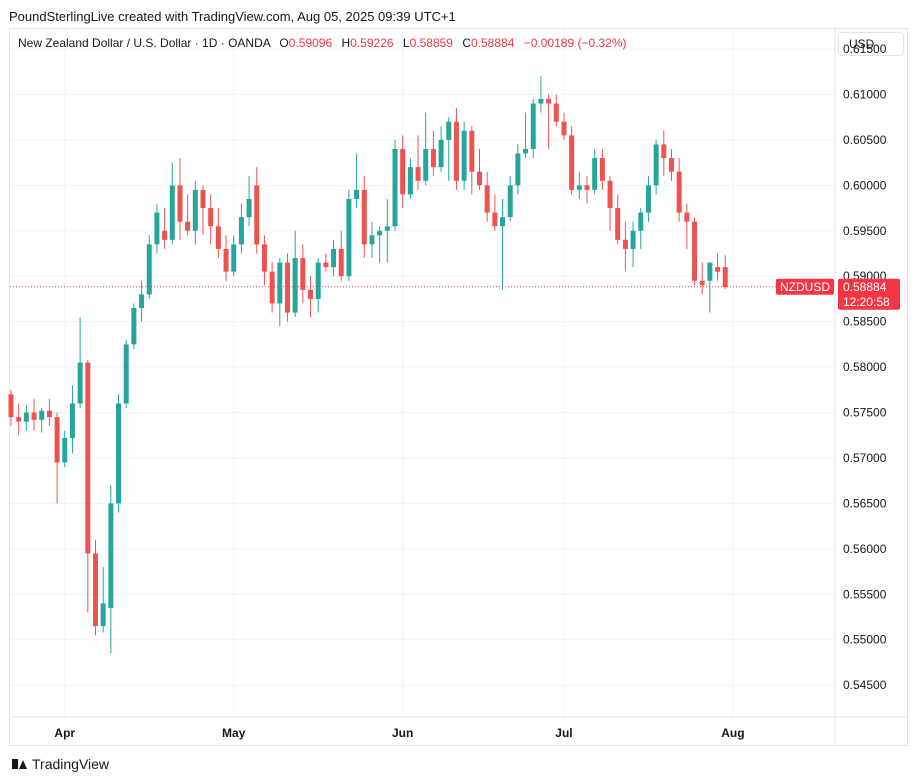 This screenshot has height=781, width=917. I want to click on last-price-badge, so click(869, 294).